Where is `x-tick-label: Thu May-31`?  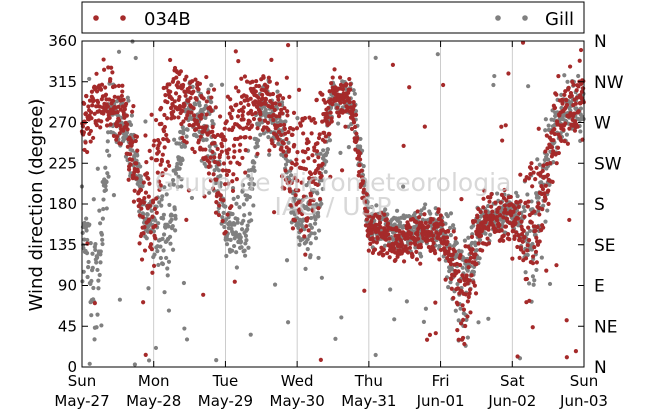
x-tick-label: Thu May-31 is located at coordinates (368, 390).